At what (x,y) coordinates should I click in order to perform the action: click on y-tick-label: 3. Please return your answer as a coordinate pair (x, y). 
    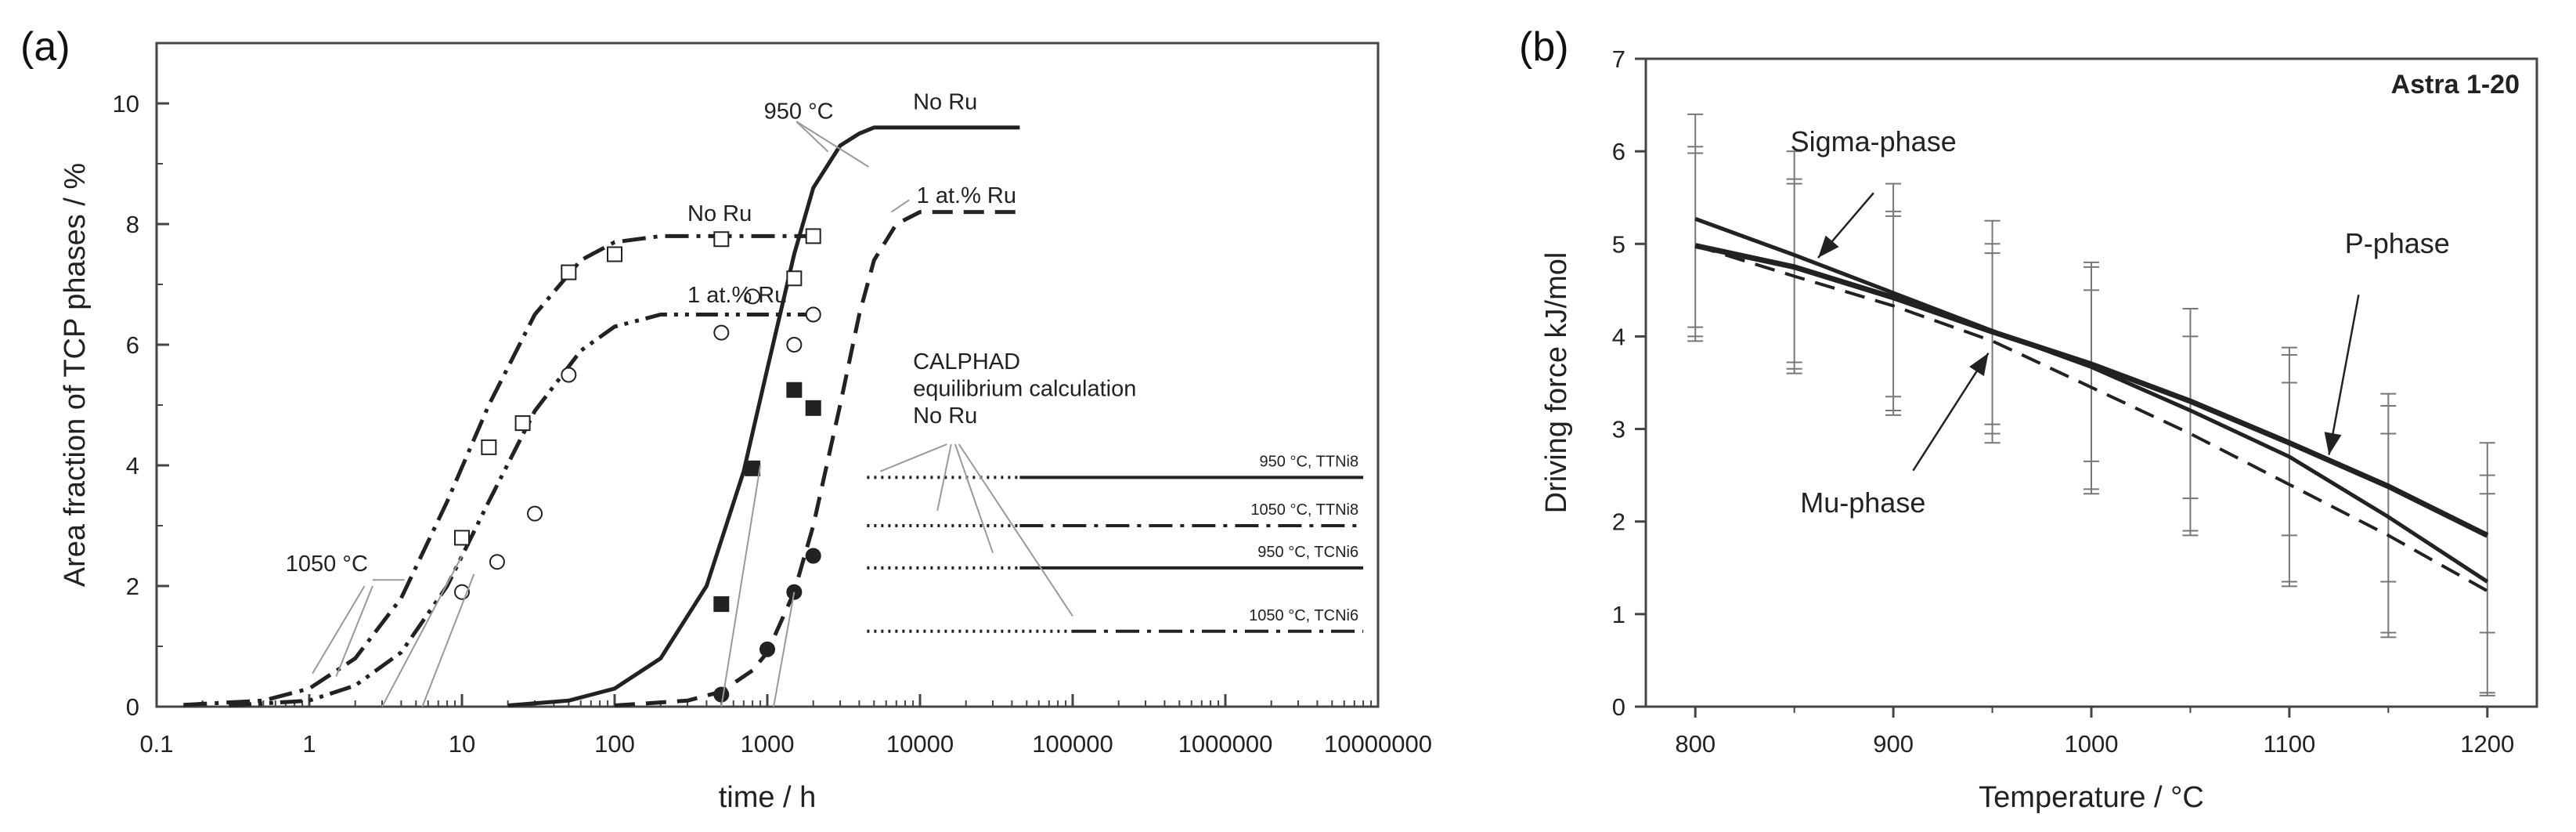
    Looking at the image, I should click on (1618, 429).